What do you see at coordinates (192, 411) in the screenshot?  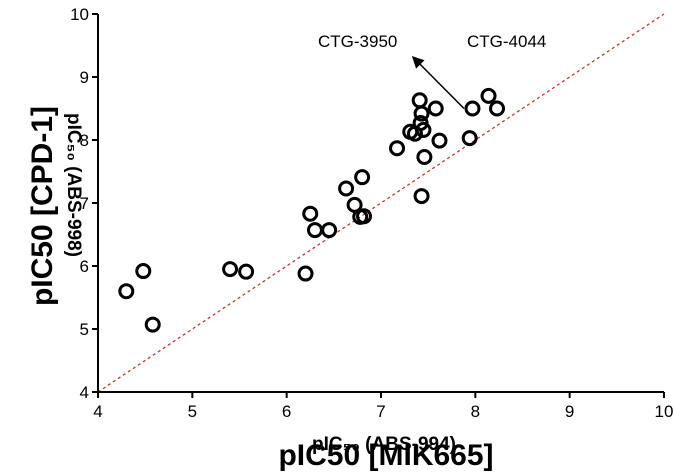 I see `x-tick-label: 5` at bounding box center [192, 411].